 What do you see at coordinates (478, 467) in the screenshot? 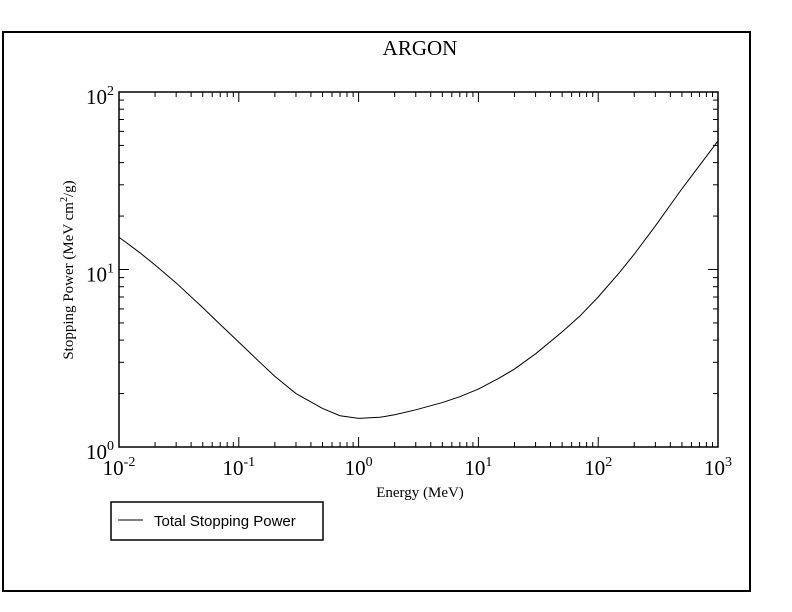
I see `x-tick-label: 10¹` at bounding box center [478, 467].